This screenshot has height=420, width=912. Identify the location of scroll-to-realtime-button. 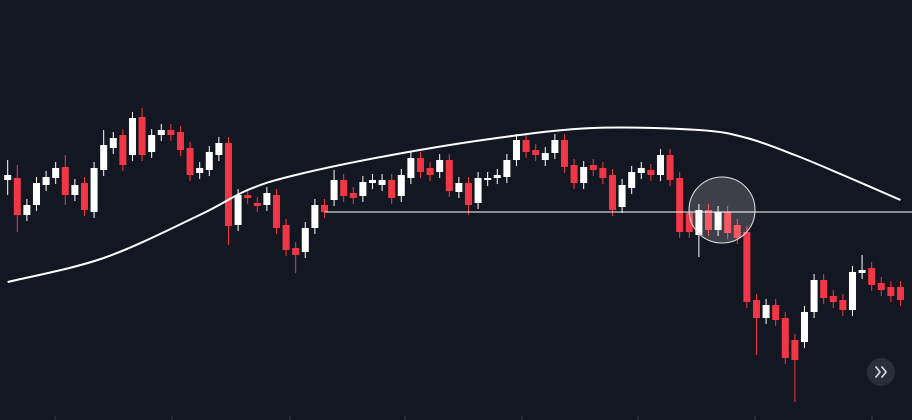
(881, 372).